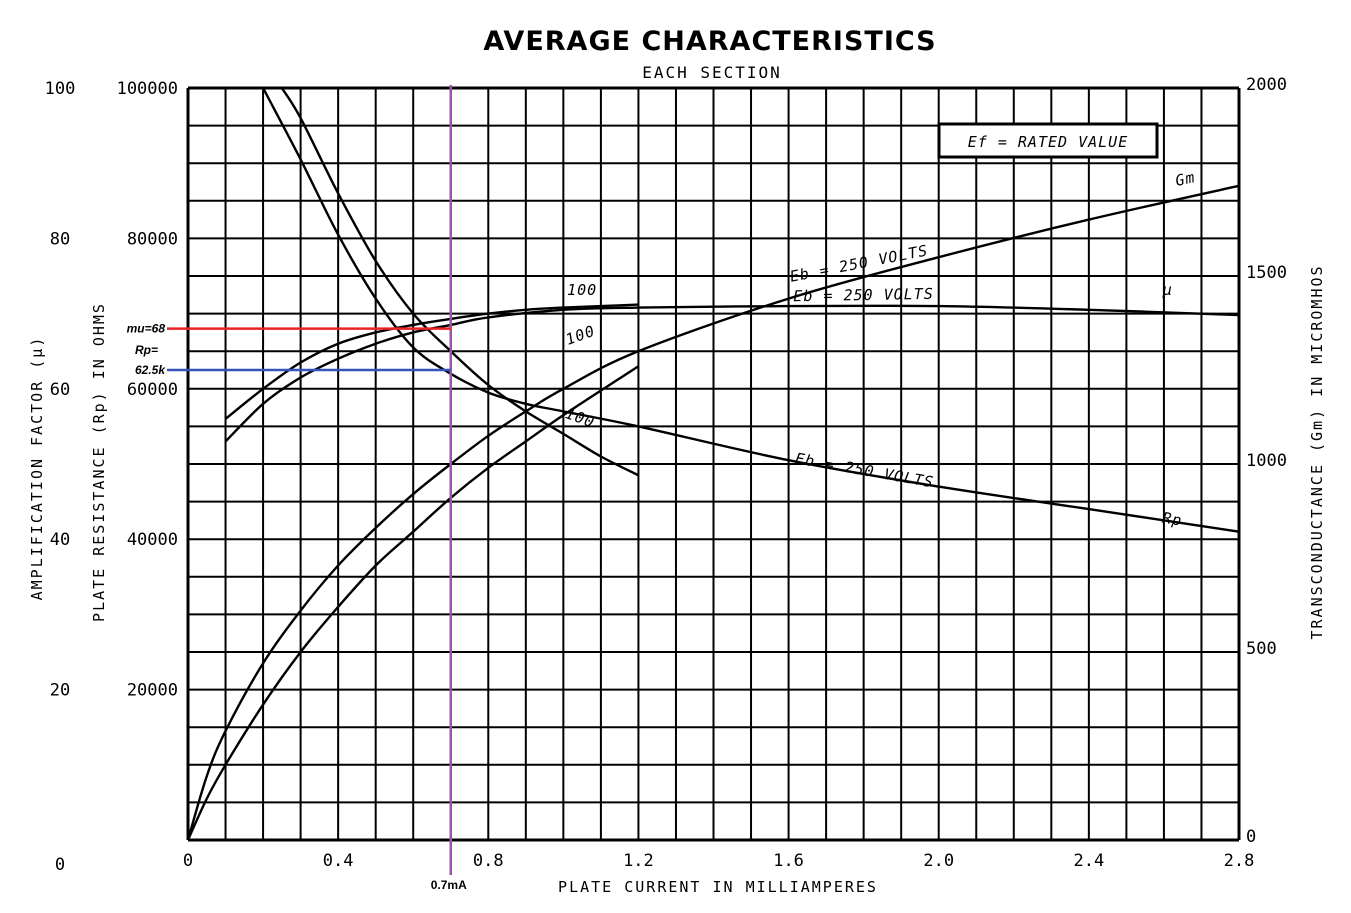 The width and height of the screenshot is (1351, 913). I want to click on chart-title: AVERAGE CHARACTERISTICS, so click(709, 41).